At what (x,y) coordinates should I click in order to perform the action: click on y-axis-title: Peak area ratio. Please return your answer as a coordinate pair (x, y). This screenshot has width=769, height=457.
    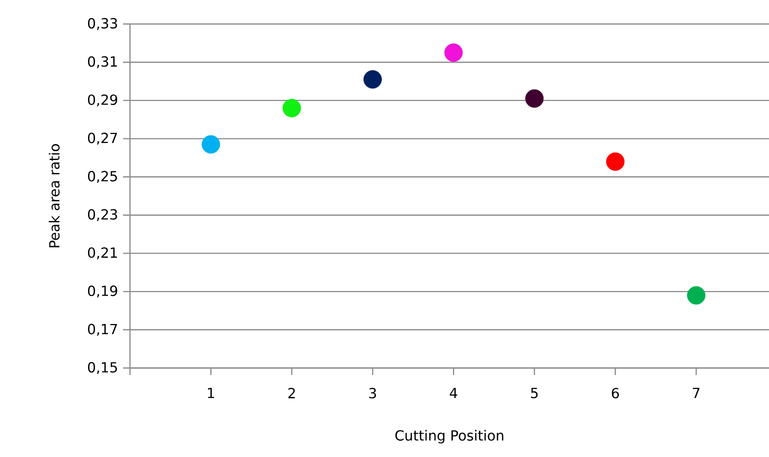
    Looking at the image, I should click on (54, 196).